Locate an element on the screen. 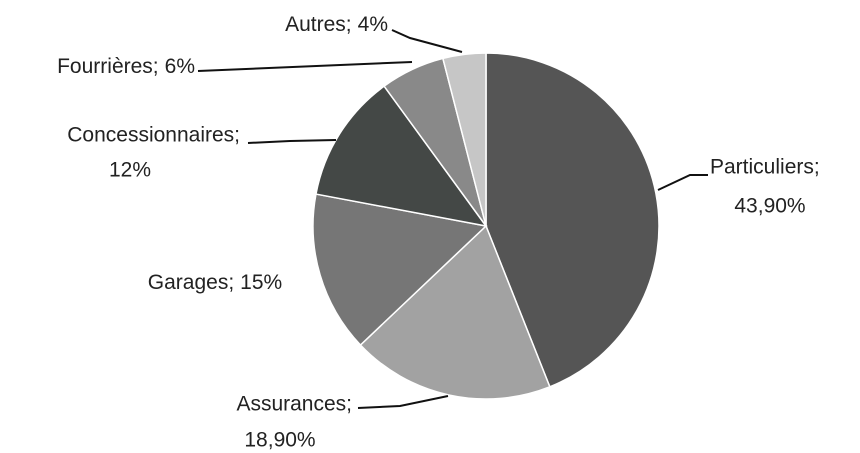 The image size is (860, 453). data-label: Autres; 4% is located at coordinates (336, 24).